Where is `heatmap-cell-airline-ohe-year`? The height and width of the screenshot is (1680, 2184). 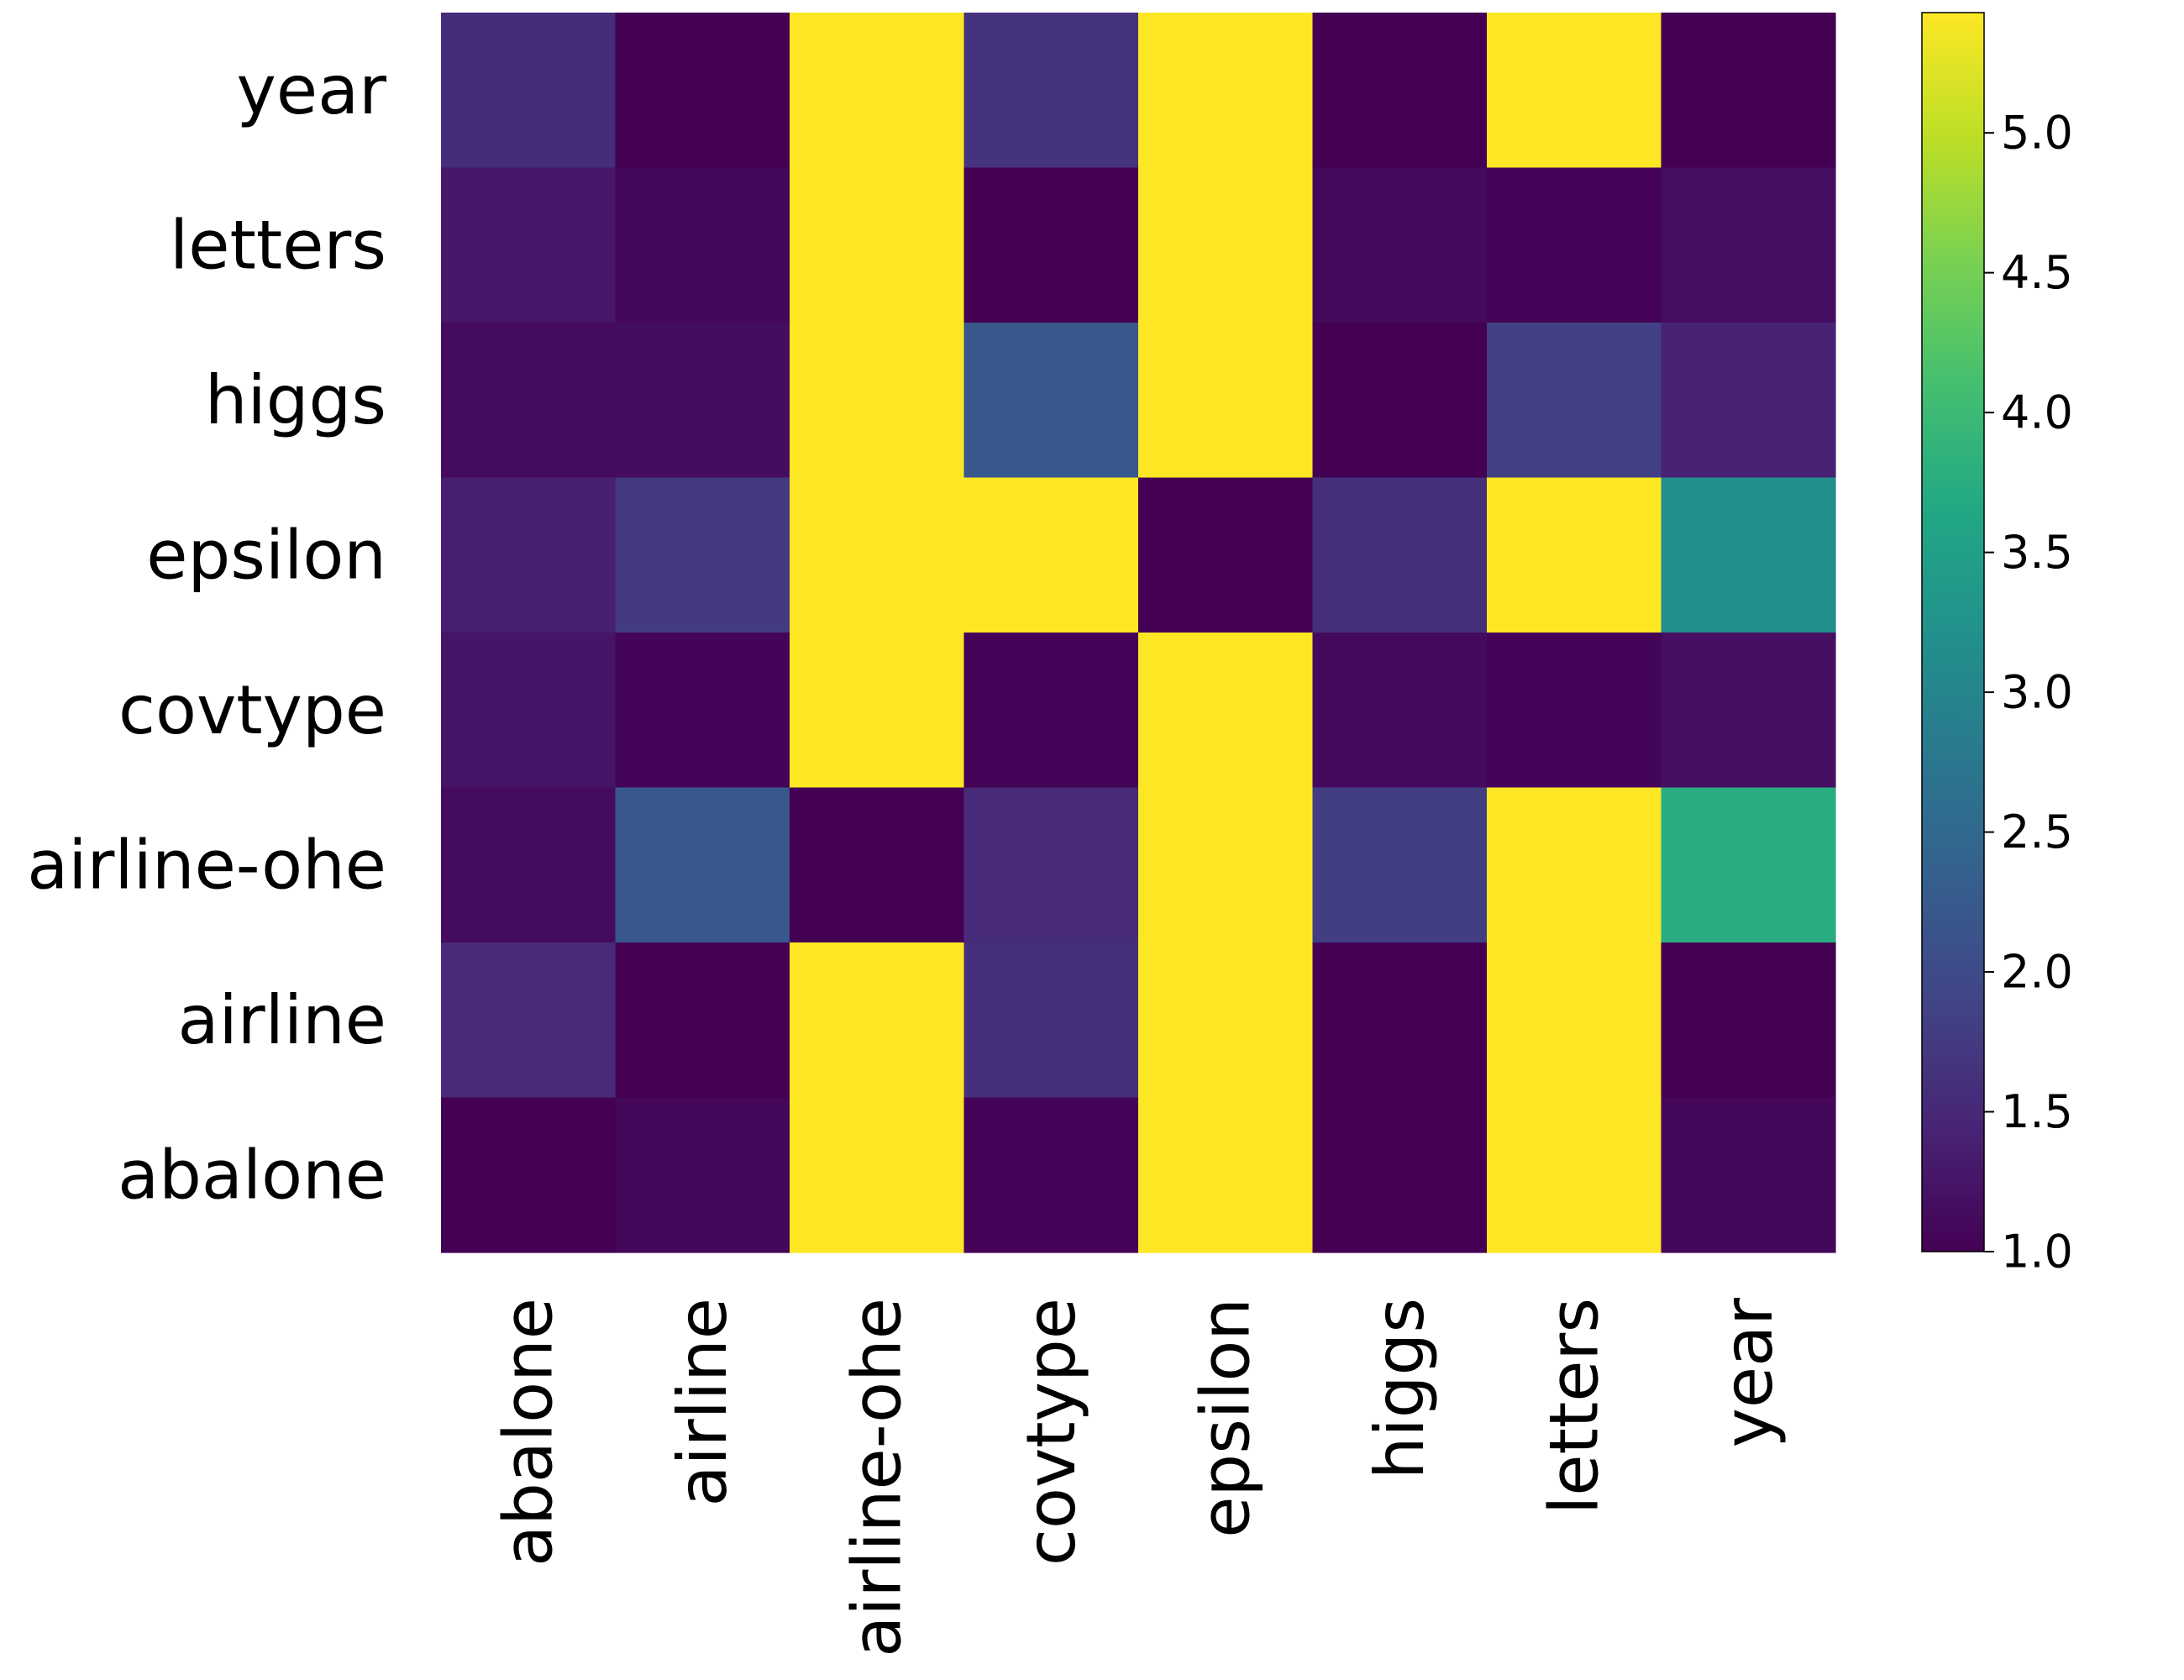 heatmap-cell-airline-ohe-year is located at coordinates (1748, 865).